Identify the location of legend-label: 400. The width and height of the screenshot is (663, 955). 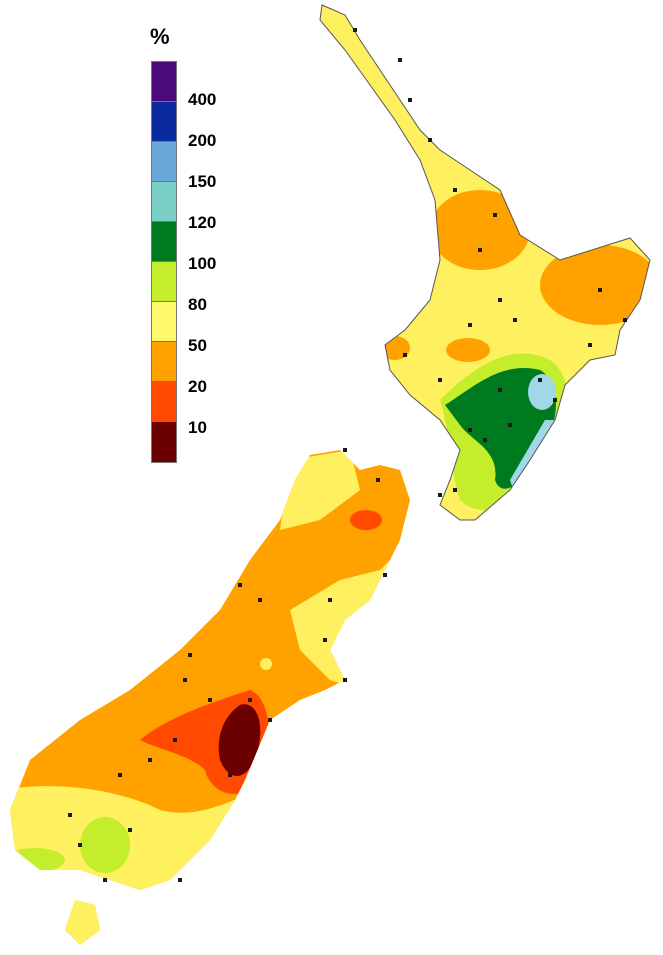
(202, 99).